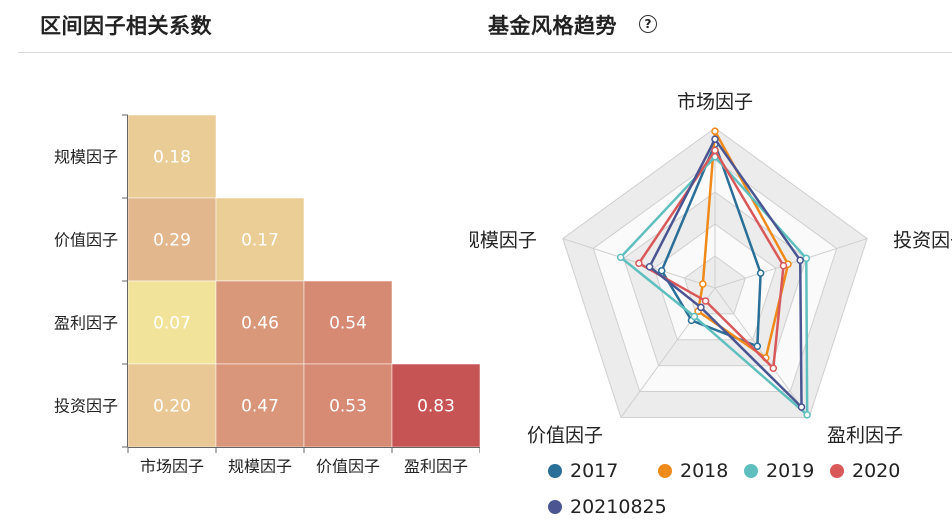 This screenshot has height=526, width=952. I want to click on y-tick-label: 投资因子, so click(86, 406).